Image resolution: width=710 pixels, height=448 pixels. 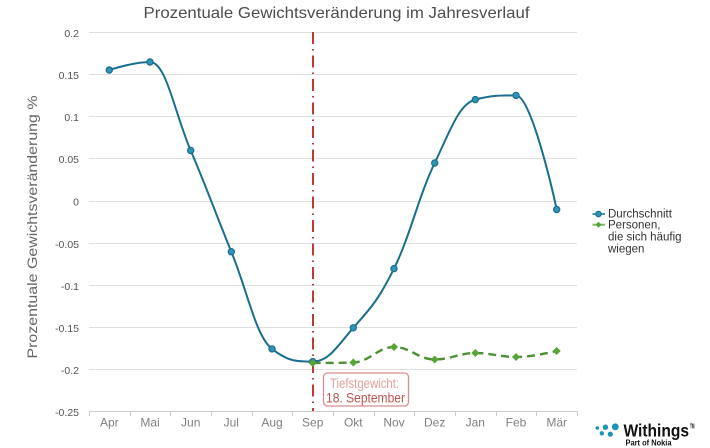 I want to click on svg-text: Mai, so click(x=149, y=423).